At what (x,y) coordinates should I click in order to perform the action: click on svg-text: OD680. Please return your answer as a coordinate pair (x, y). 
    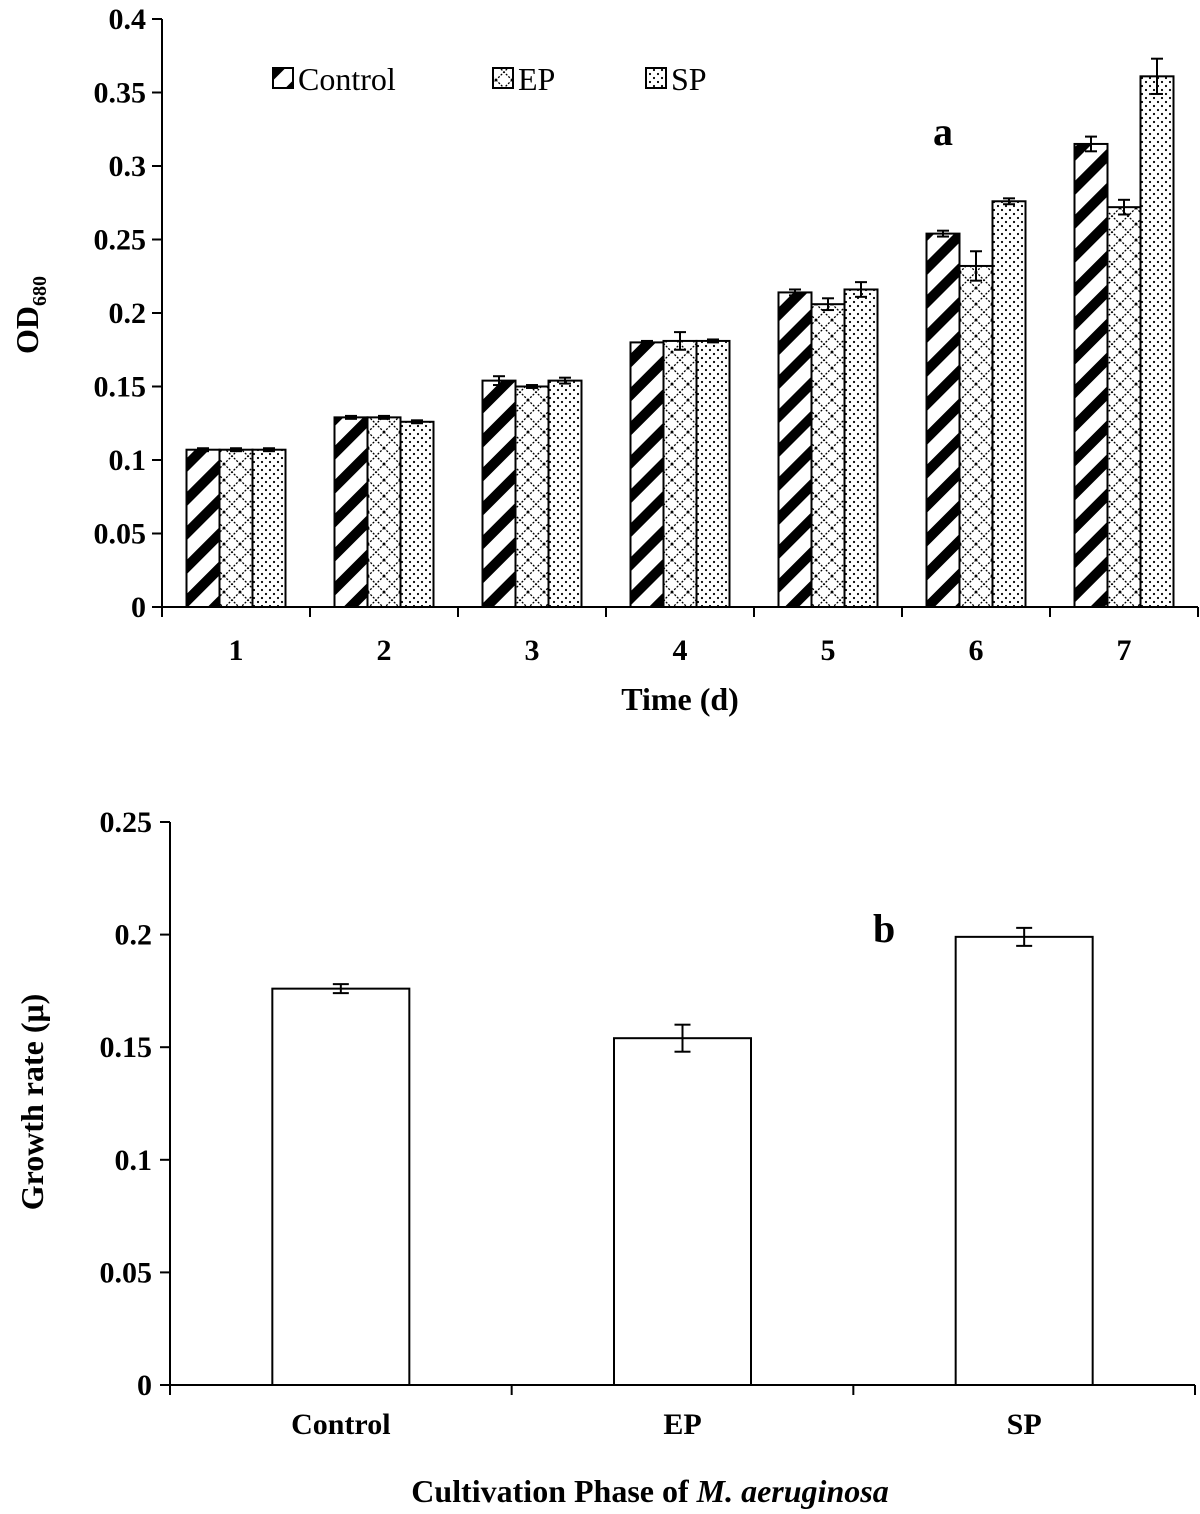
    Looking at the image, I should click on (30, 315).